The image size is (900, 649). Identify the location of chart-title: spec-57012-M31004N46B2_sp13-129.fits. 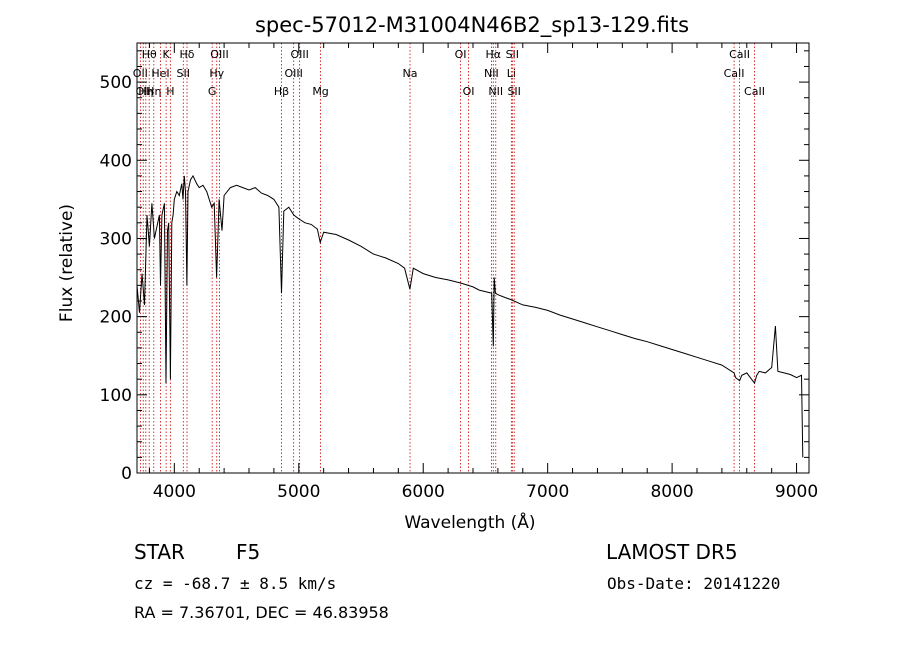
(472, 25).